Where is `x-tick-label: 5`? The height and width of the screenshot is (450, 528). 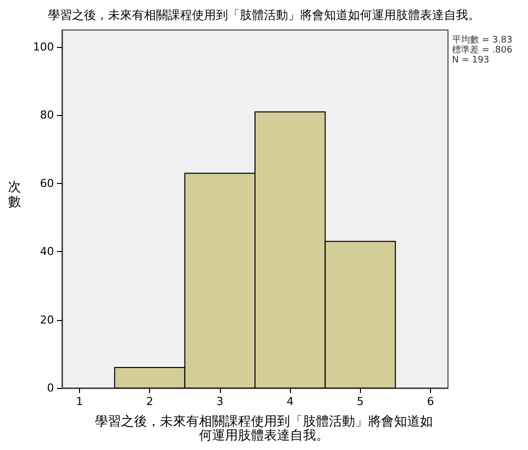
x-tick-label: 5 is located at coordinates (360, 401).